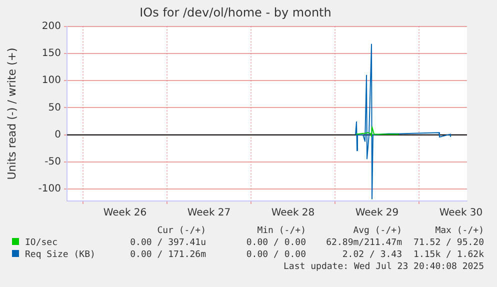 Image resolution: width=497 pixels, height=287 pixels. What do you see at coordinates (51, 26) in the screenshot?
I see `y-tick-label: 200` at bounding box center [51, 26].